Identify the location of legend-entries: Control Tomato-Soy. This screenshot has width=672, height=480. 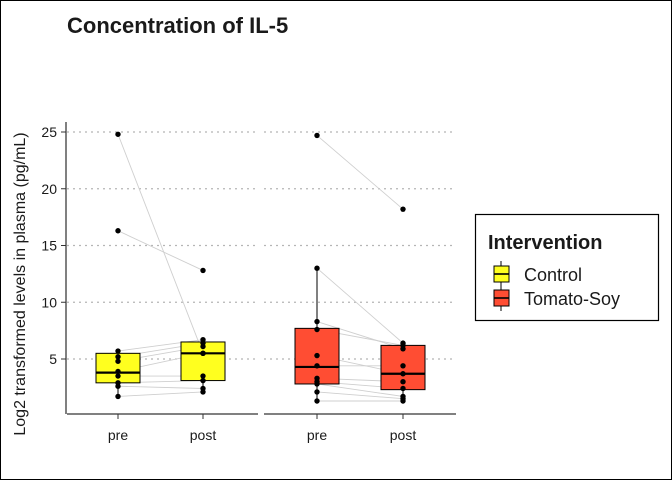
(556, 286).